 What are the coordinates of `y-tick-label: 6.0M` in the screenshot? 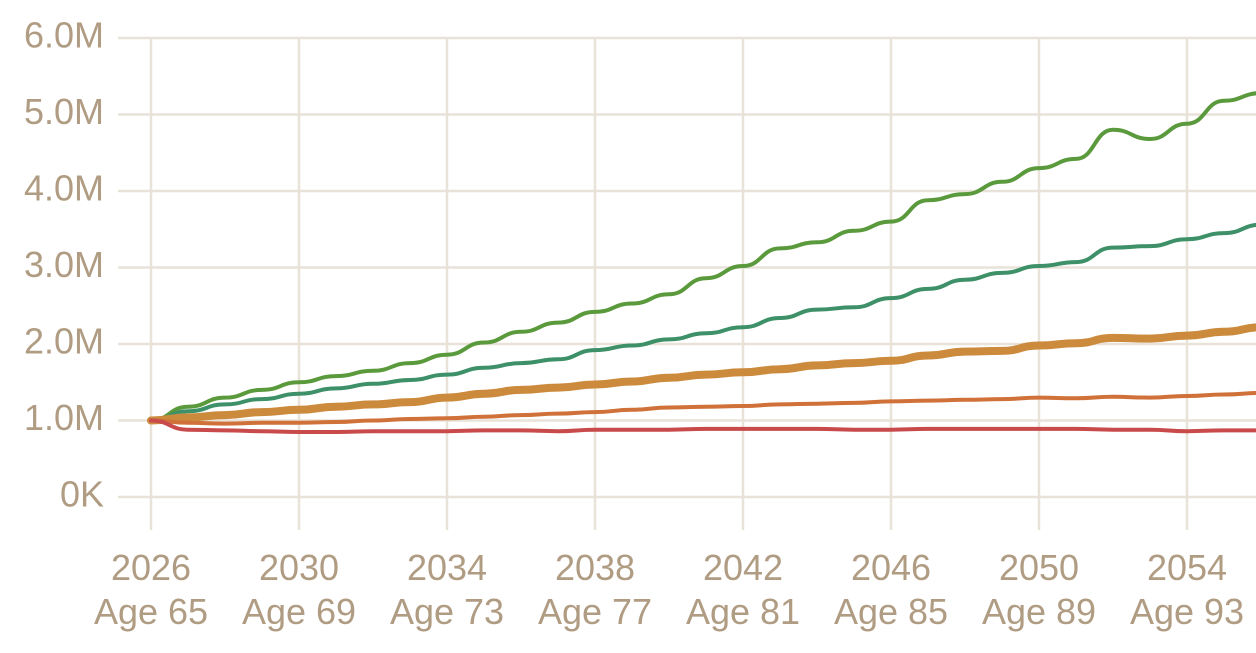 It's located at (64, 35).